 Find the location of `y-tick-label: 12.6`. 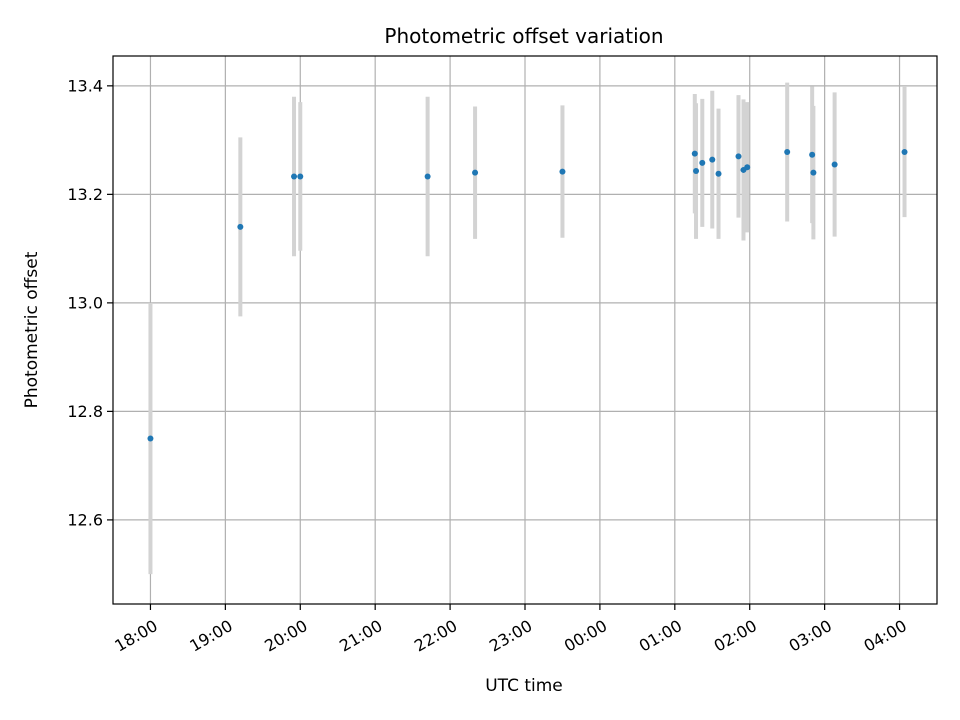

y-tick-label: 12.6 is located at coordinates (85, 520).